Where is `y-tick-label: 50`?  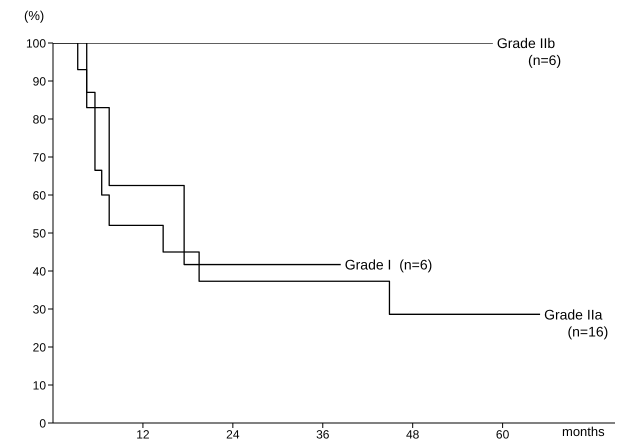
y-tick-label: 50 is located at coordinates (39, 233).